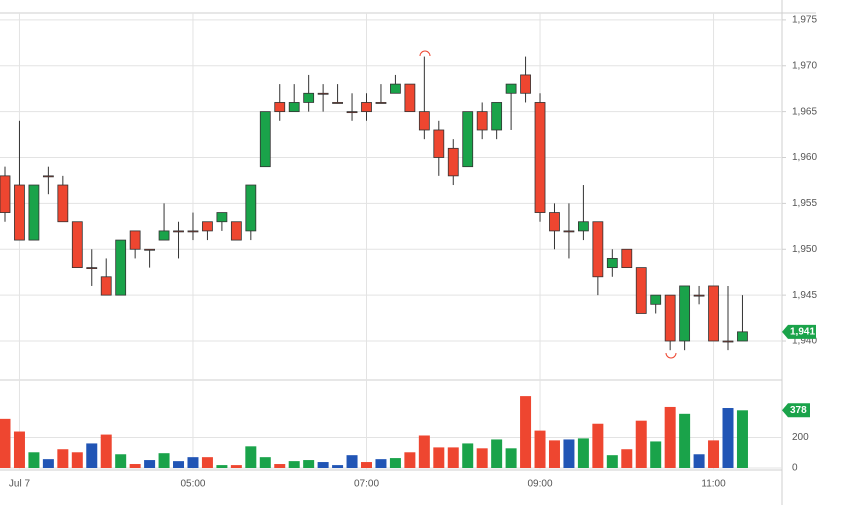 This screenshot has height=505, width=846. I want to click on last-price-tag, so click(799, 331).